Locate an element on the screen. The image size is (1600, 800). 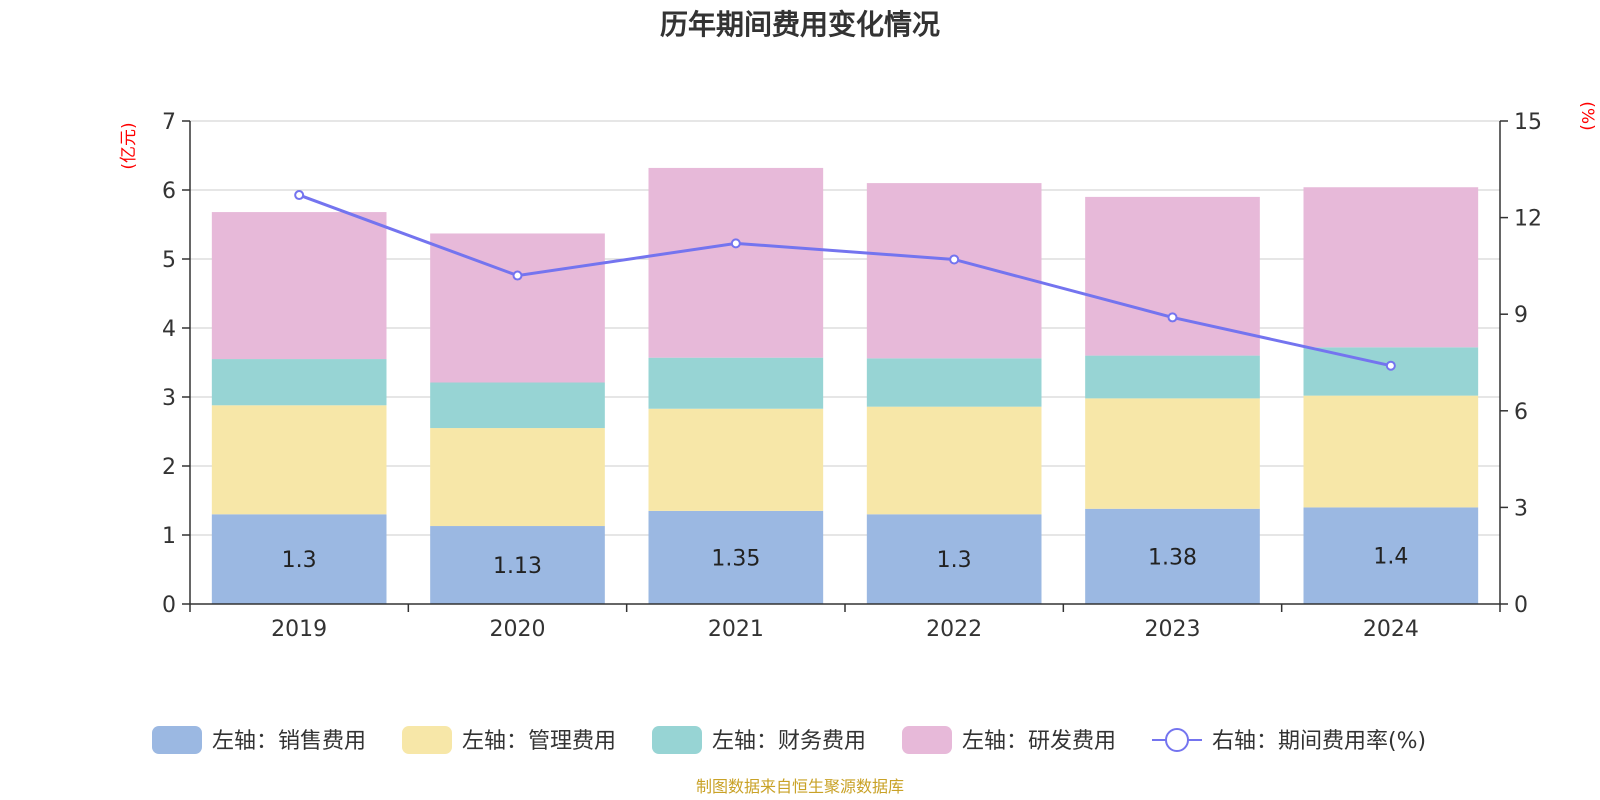
right-axis-tick-label: 15 is located at coordinates (1528, 122).